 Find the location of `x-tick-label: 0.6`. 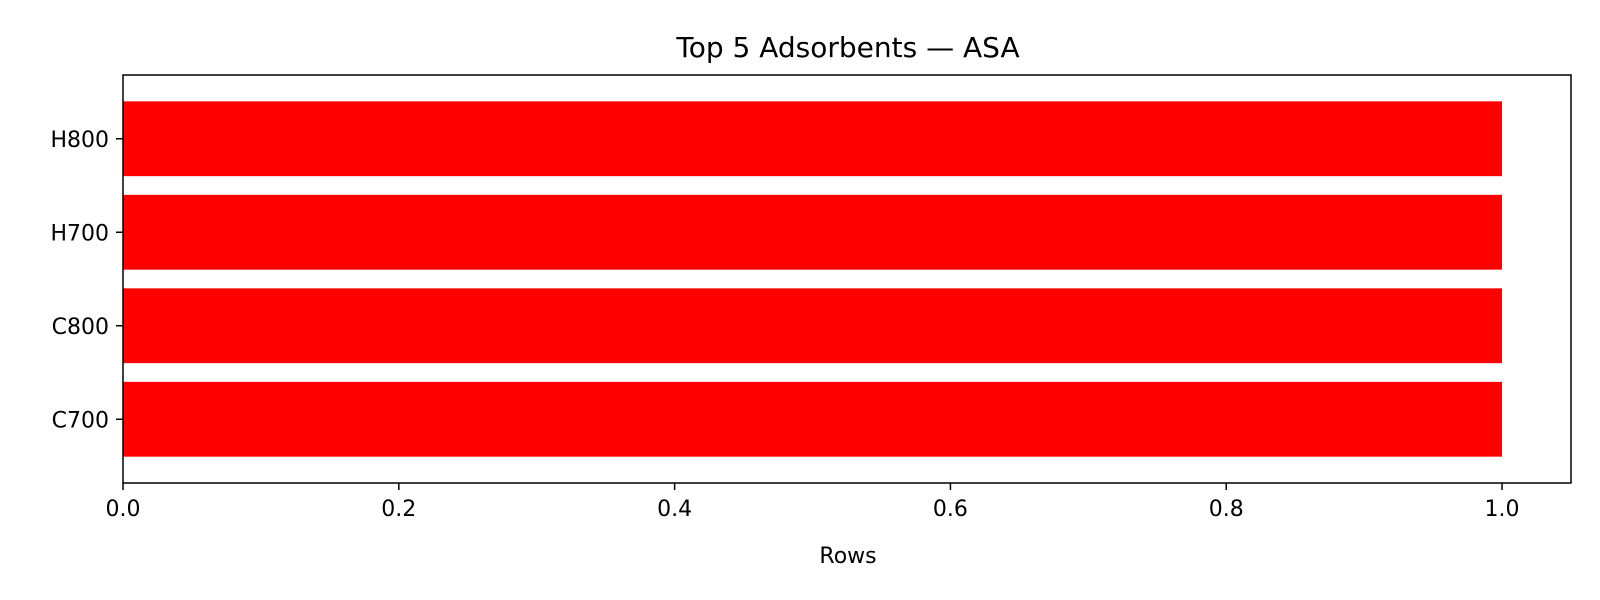

x-tick-label: 0.6 is located at coordinates (950, 509).